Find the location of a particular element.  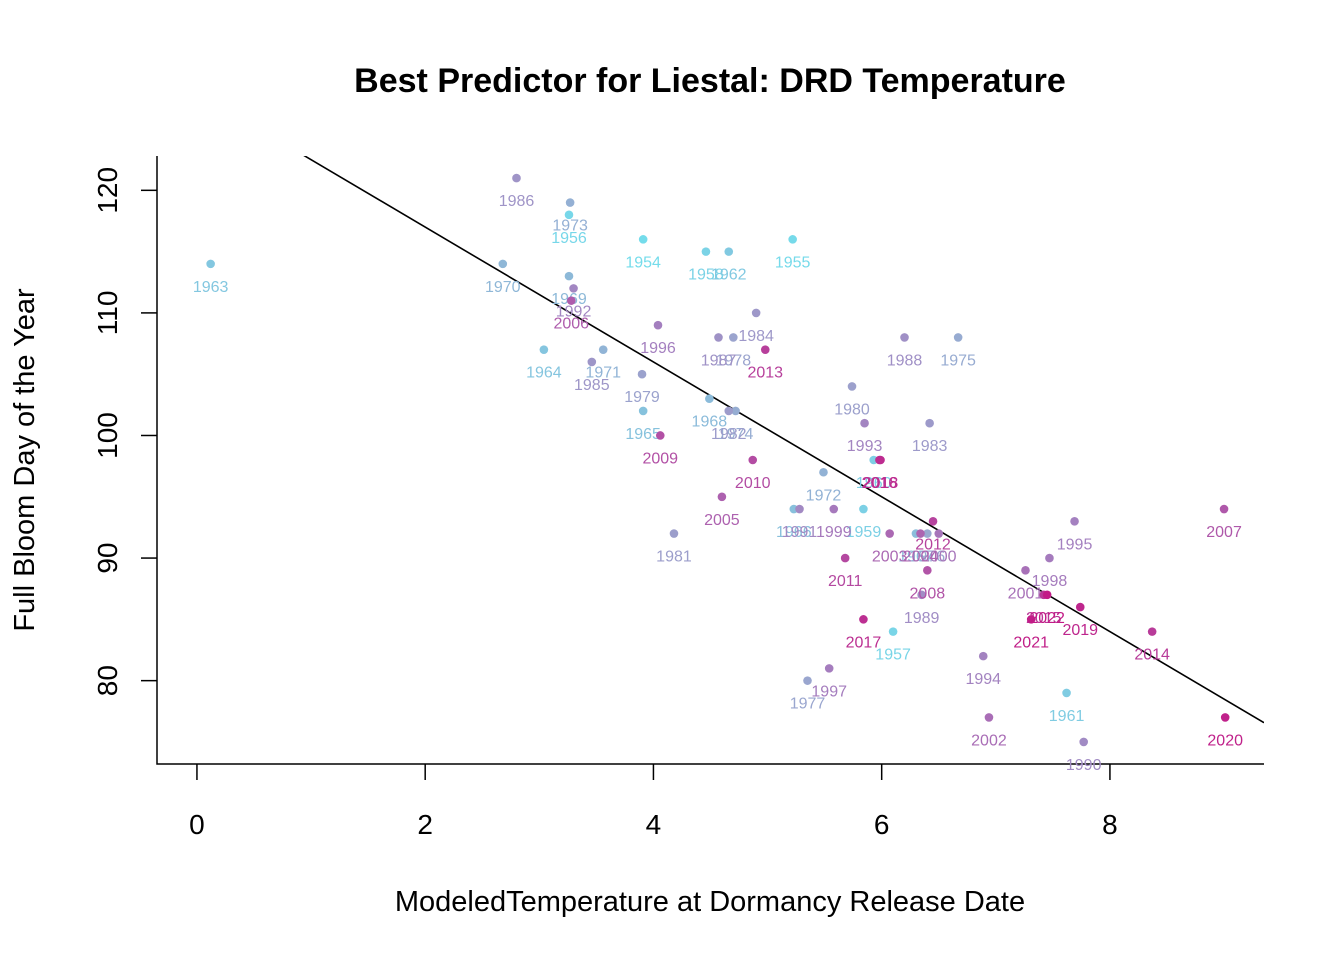

data-point-label: 1987 is located at coordinates (719, 360).